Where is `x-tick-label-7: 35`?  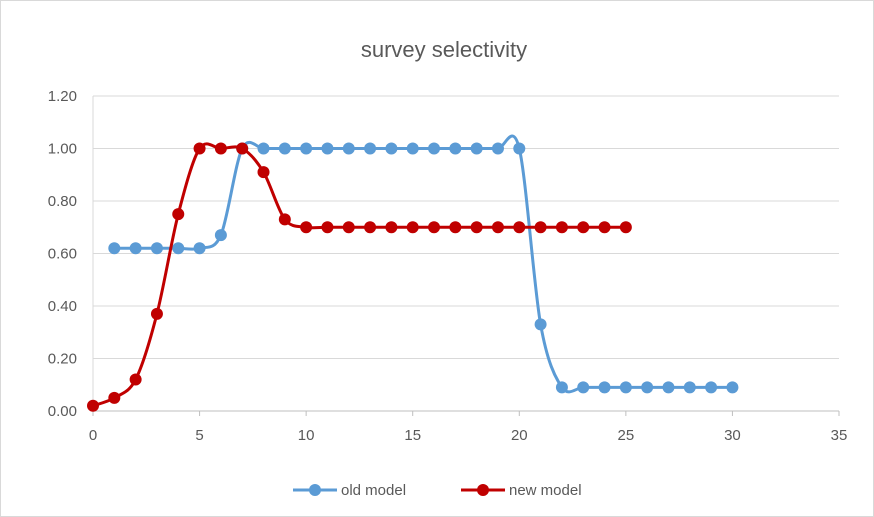 x-tick-label-7: 35 is located at coordinates (839, 435).